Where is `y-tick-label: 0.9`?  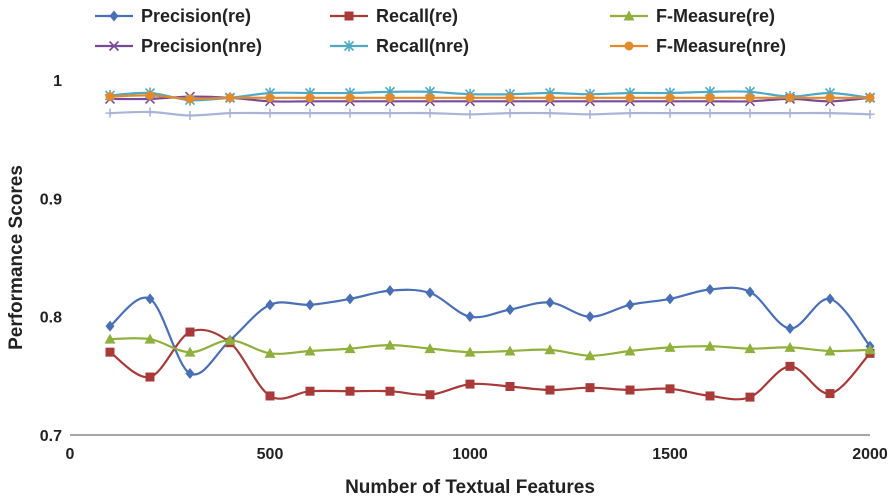
y-tick-label: 0.9 is located at coordinates (51, 199).